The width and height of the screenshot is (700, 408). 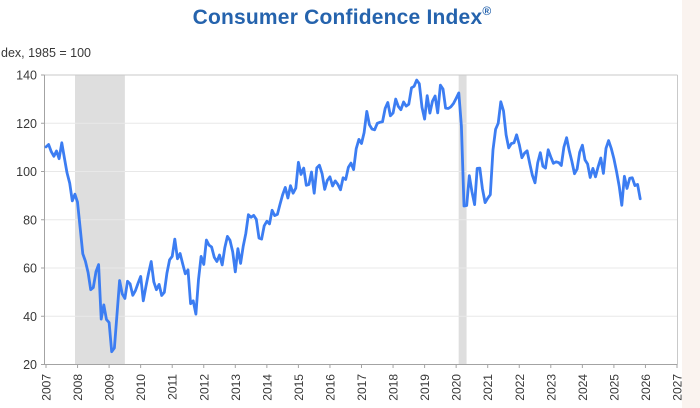 What do you see at coordinates (362, 387) in the screenshot?
I see `x-axis-tick-label: 2017` at bounding box center [362, 387].